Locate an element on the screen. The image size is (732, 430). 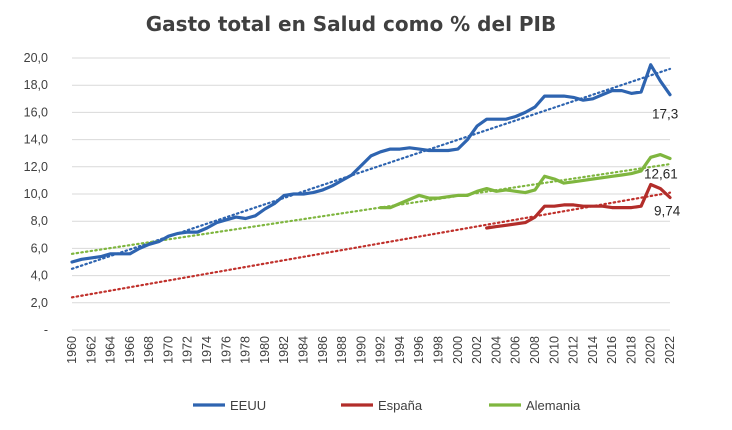
y-tick-label: 8,0 is located at coordinates (39, 221).